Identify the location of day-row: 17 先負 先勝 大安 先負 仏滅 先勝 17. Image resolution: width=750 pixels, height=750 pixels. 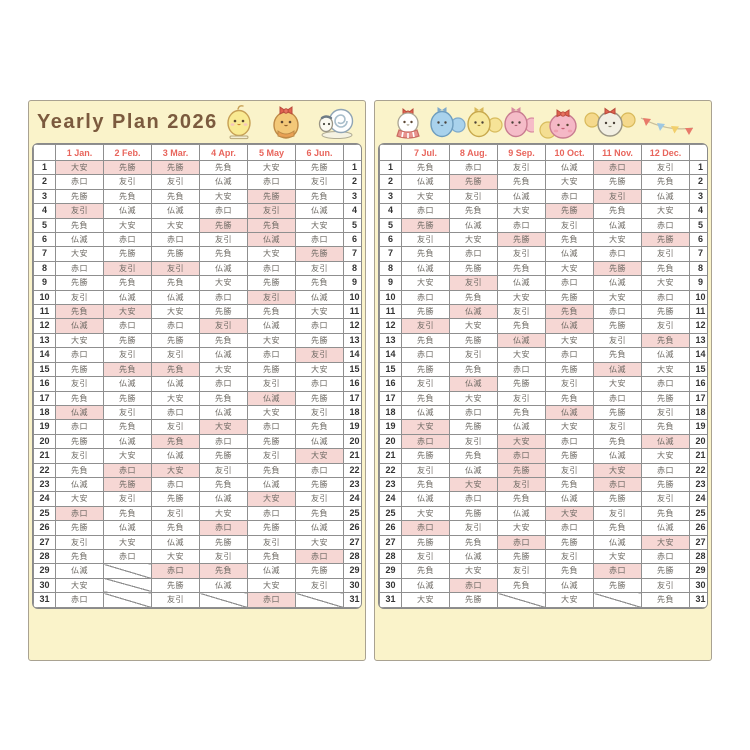
(197, 398).